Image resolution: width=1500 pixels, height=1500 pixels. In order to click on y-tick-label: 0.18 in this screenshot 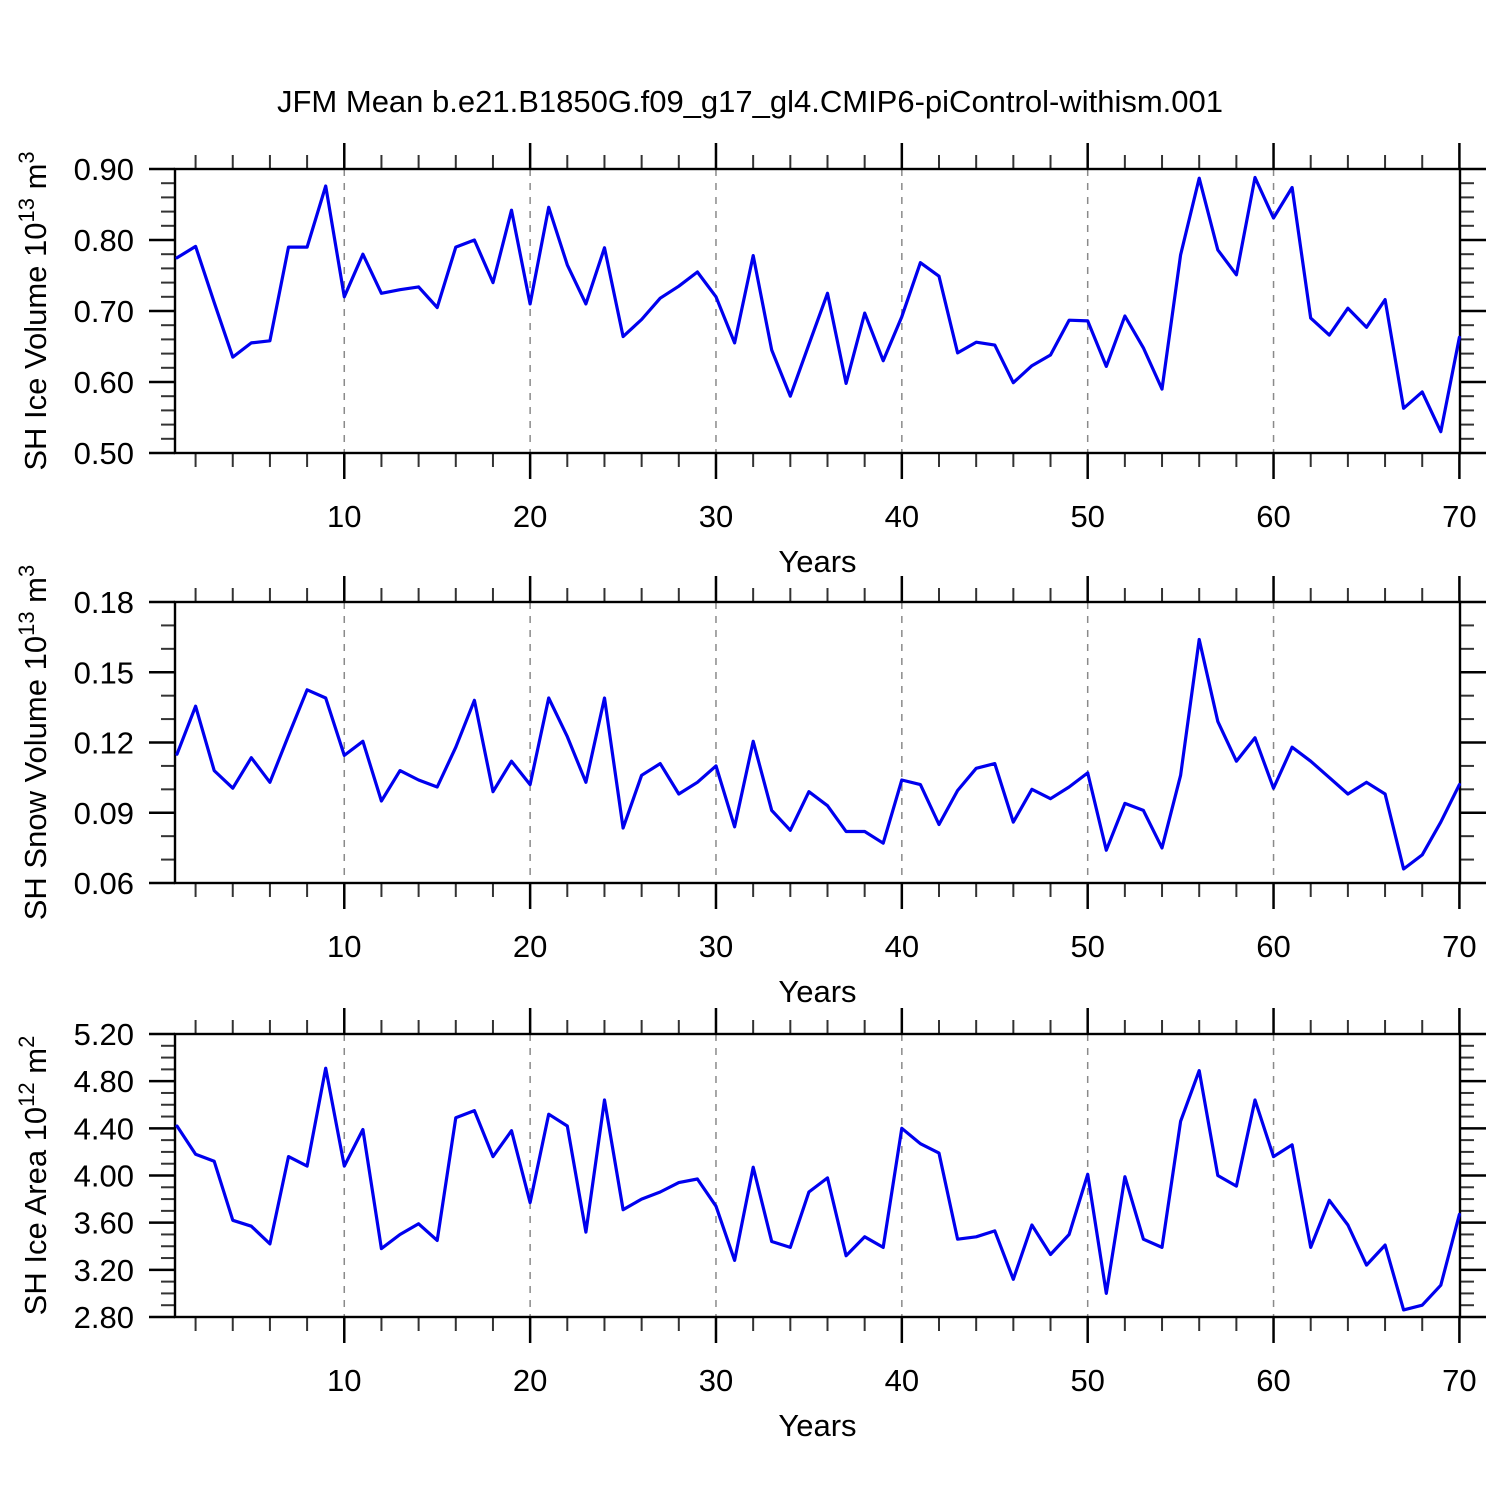, I will do `click(104, 602)`.